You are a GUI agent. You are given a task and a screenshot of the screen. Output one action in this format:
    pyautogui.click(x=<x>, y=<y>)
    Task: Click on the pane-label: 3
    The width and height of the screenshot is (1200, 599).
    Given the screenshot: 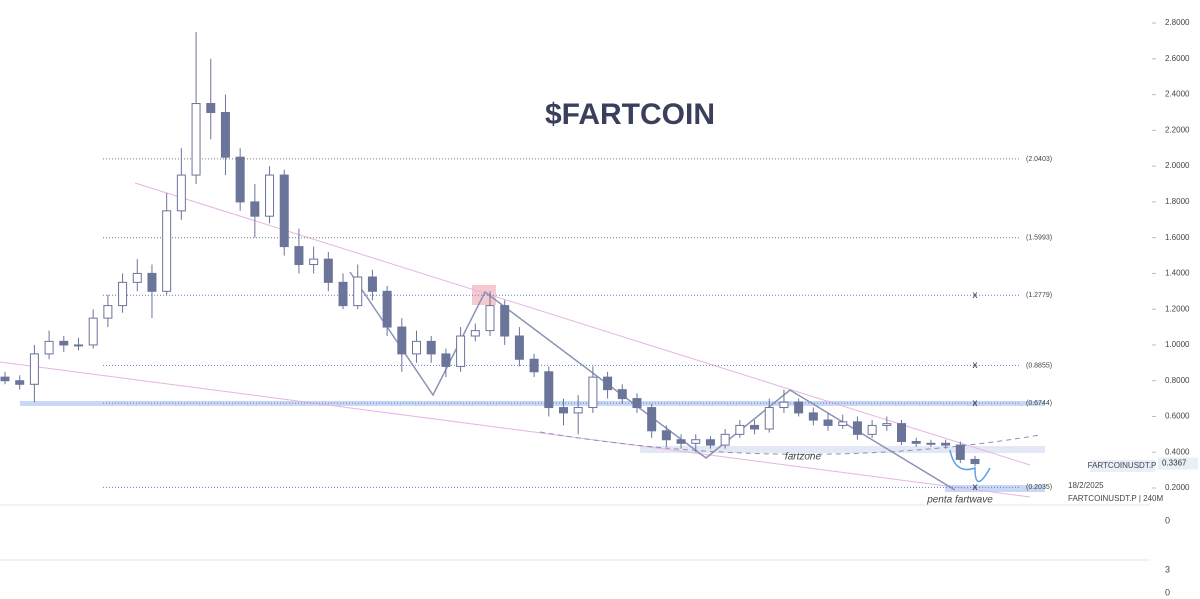 What is the action you would take?
    pyautogui.click(x=1167, y=569)
    